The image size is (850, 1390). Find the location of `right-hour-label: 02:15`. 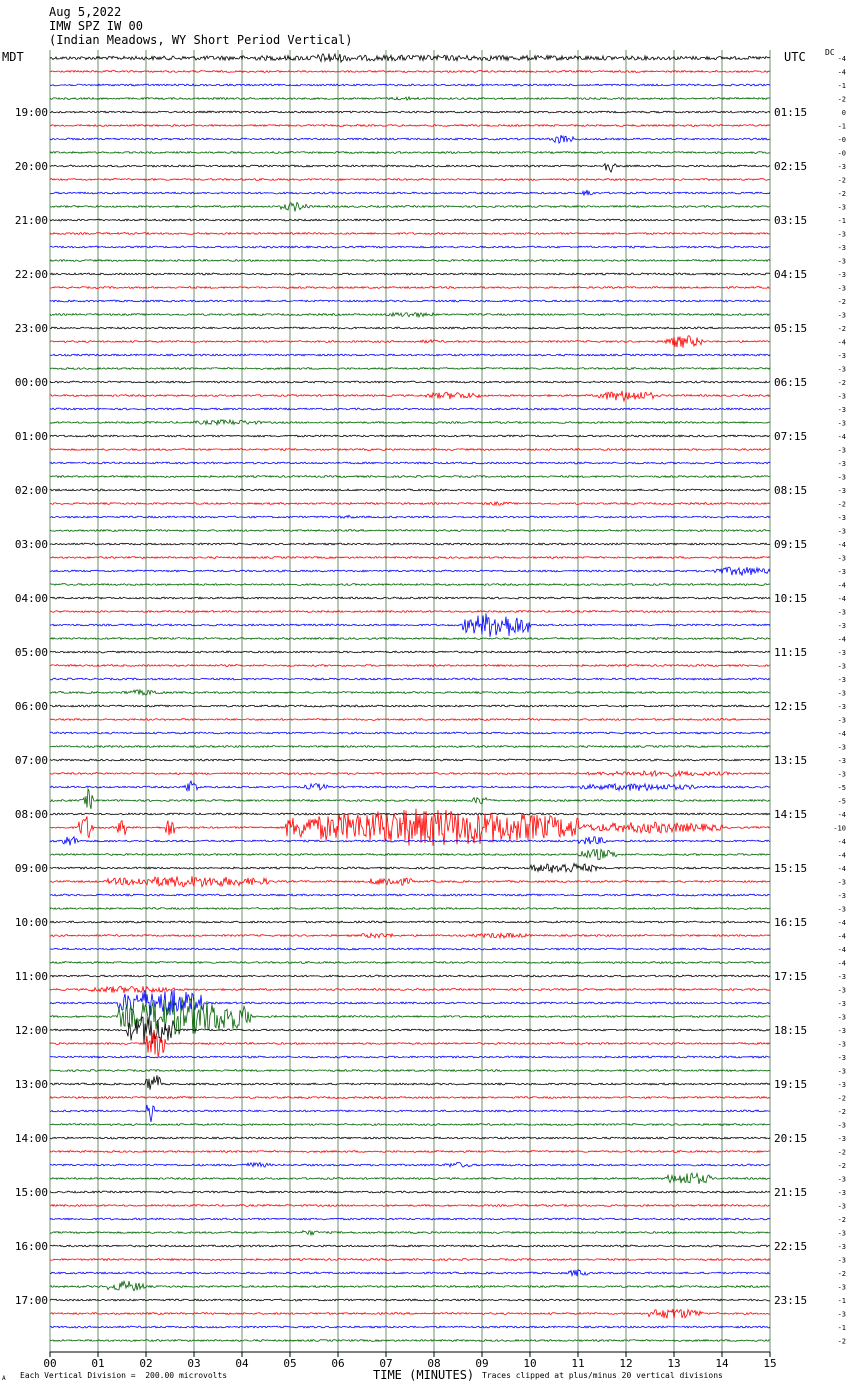

right-hour-label: 02:15 is located at coordinates (790, 166).